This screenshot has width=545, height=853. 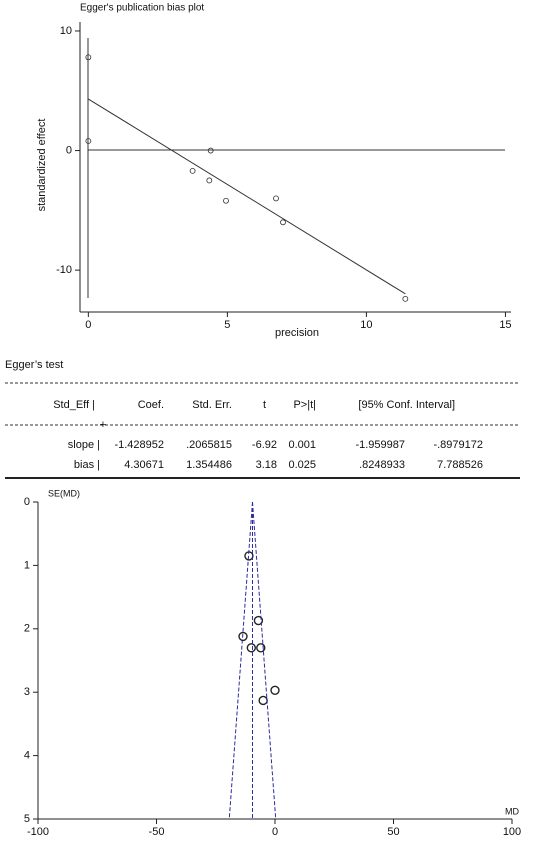 I want to click on table-cell: -.8979172, so click(x=458, y=445).